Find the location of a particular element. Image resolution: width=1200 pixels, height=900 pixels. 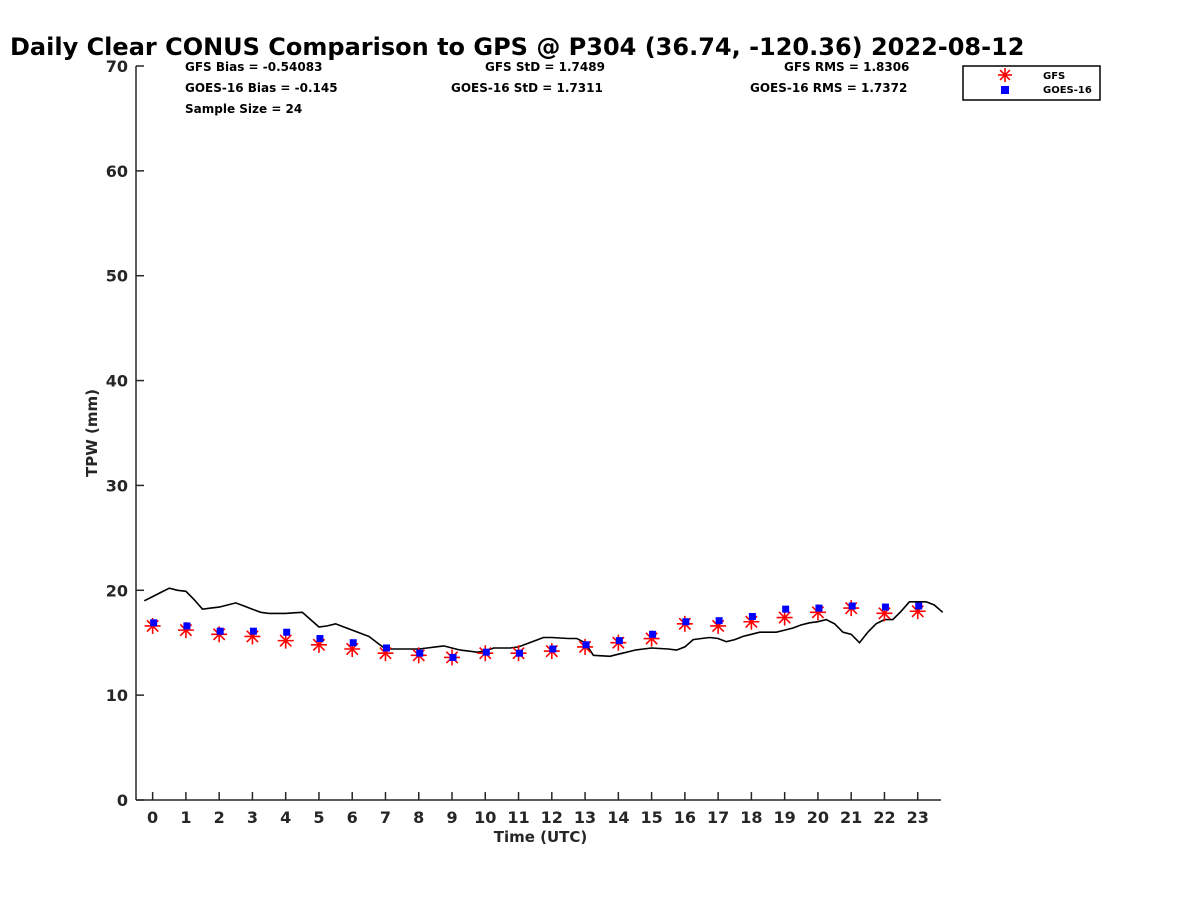

y-tick-label: 0 is located at coordinates (122, 800).